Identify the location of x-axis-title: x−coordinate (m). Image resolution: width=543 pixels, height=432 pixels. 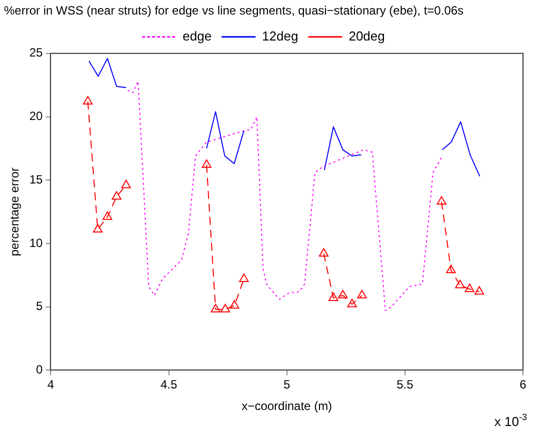
(287, 406).